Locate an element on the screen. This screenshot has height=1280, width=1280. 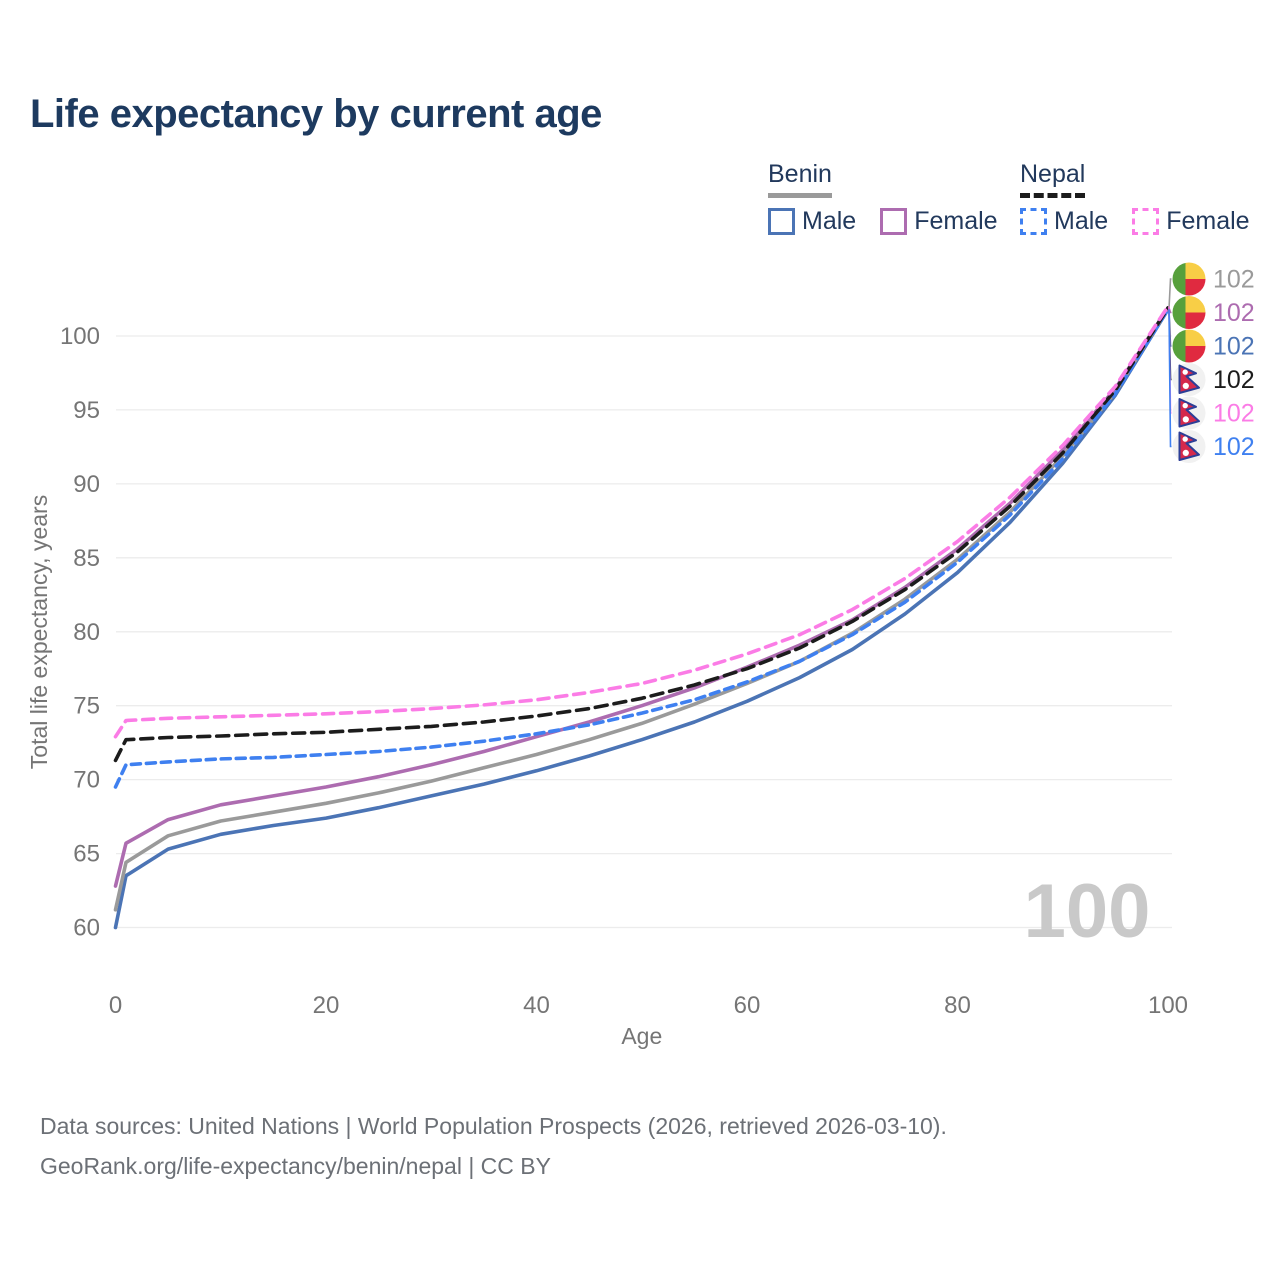
benin-male-swatch-icon is located at coordinates (781, 221).